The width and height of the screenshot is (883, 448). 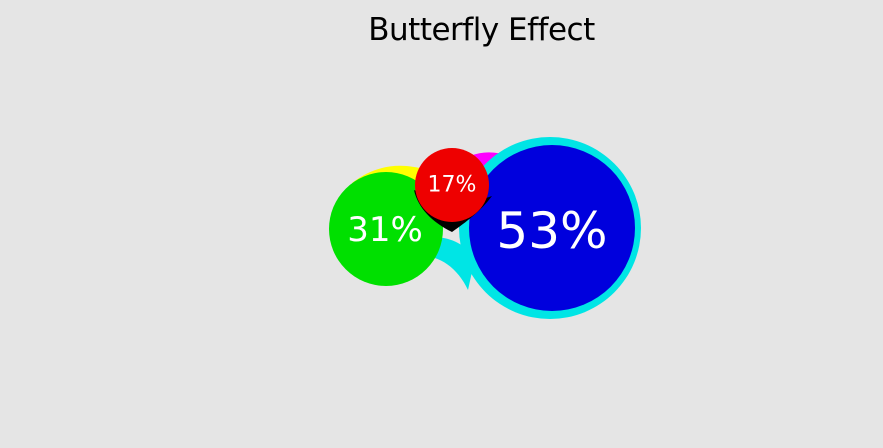 I want to click on label-31: 31%, so click(x=385, y=230).